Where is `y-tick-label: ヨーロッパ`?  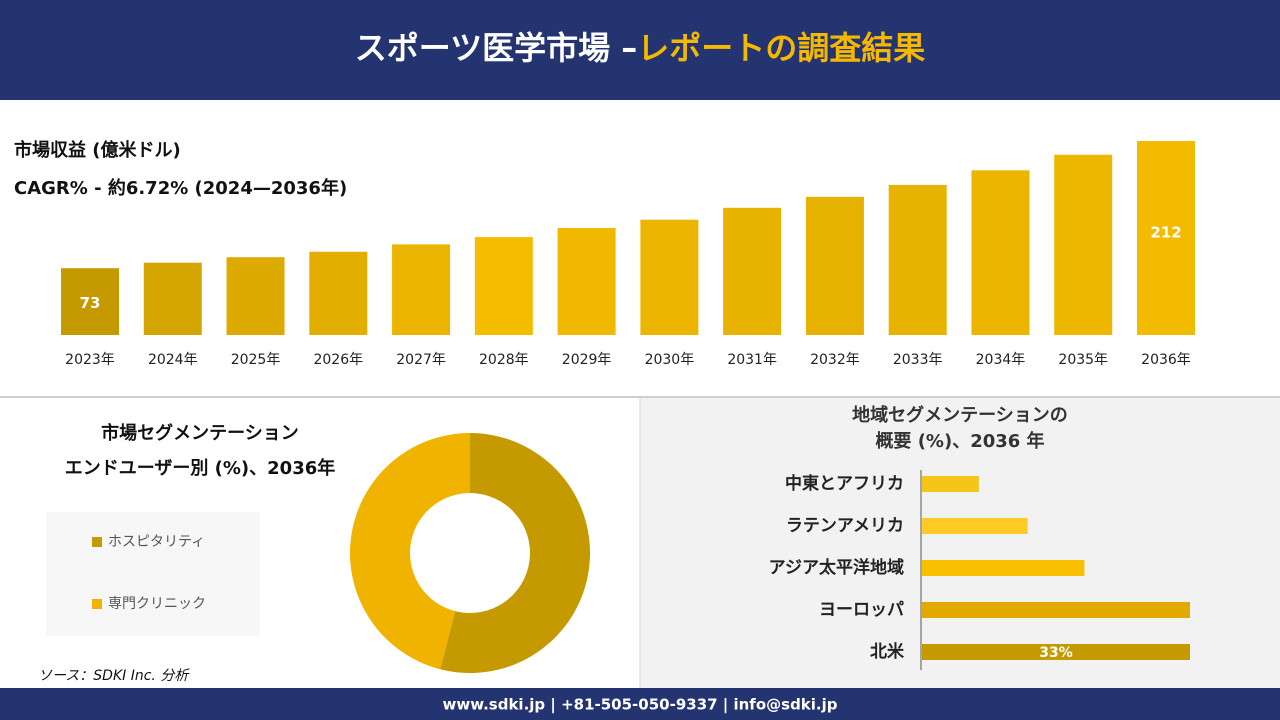
y-tick-label: ヨーロッパ is located at coordinates (861, 610).